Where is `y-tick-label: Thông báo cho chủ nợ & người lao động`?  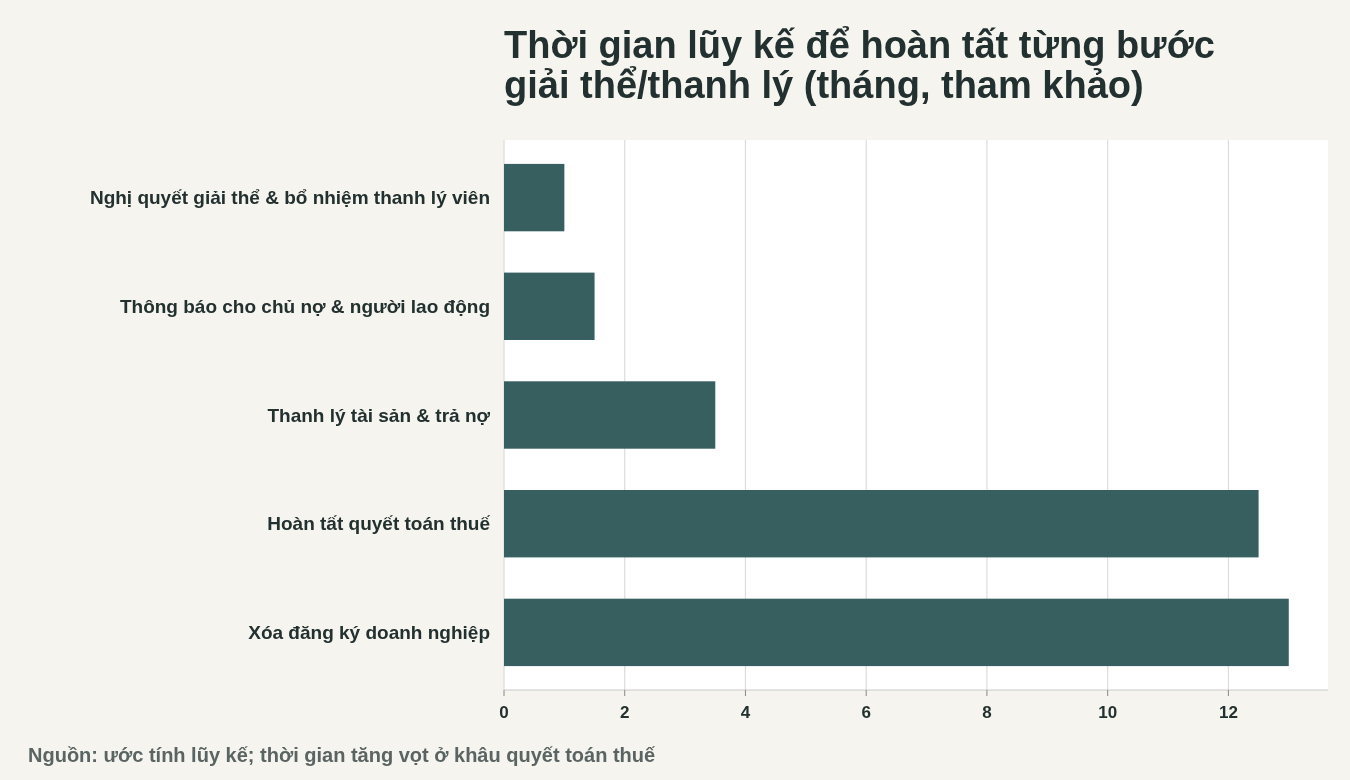
y-tick-label: Thông báo cho chủ nợ & người lao động is located at coordinates (304, 306).